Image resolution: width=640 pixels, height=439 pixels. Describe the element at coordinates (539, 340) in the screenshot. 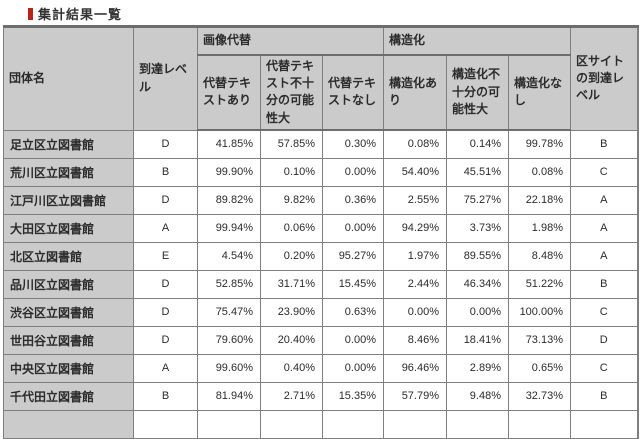

I see `value-cell: 73.13%` at that location.